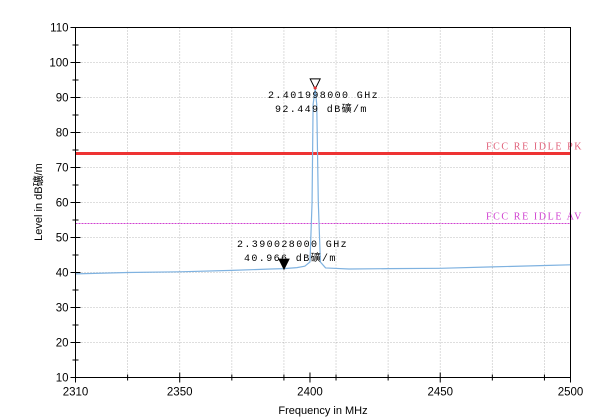  What do you see at coordinates (315, 88) in the screenshot?
I see `marker-1-point` at bounding box center [315, 88].